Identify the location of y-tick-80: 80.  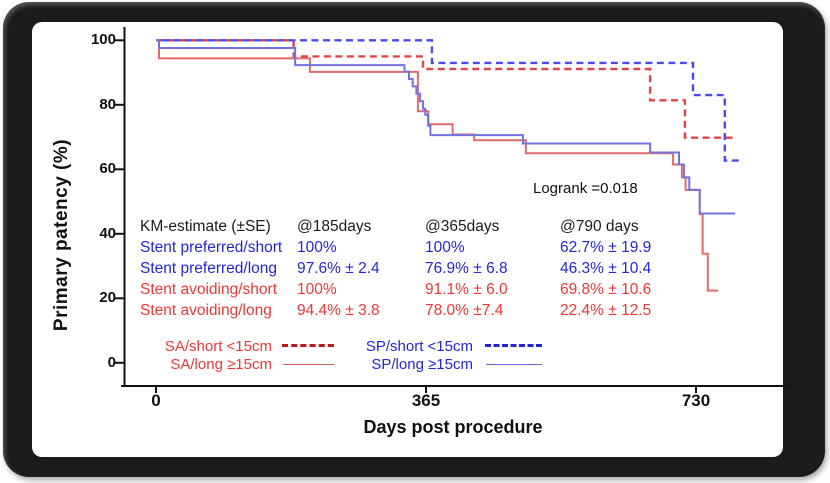
(107, 104).